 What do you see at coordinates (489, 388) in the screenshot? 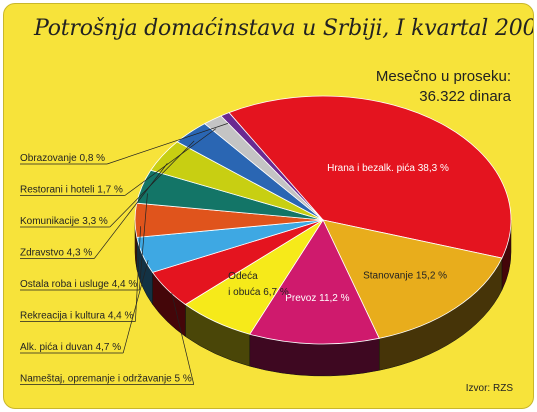
I see `source-note: Izvor: RZS` at bounding box center [489, 388].